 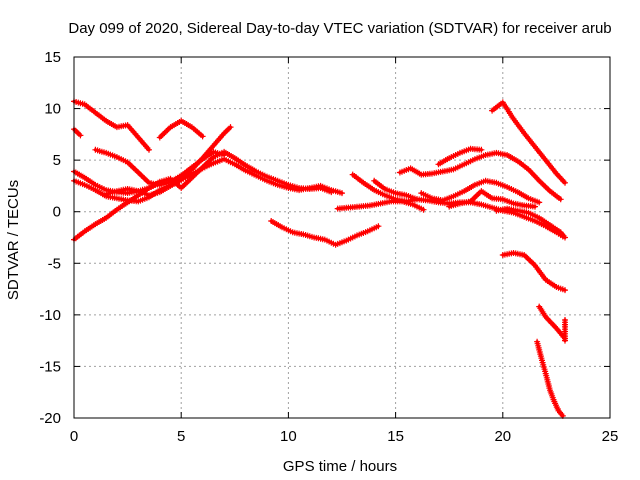 What do you see at coordinates (344, 436) in the screenshot?
I see `x-tick-labels: 0 5 10 15 20 25` at bounding box center [344, 436].